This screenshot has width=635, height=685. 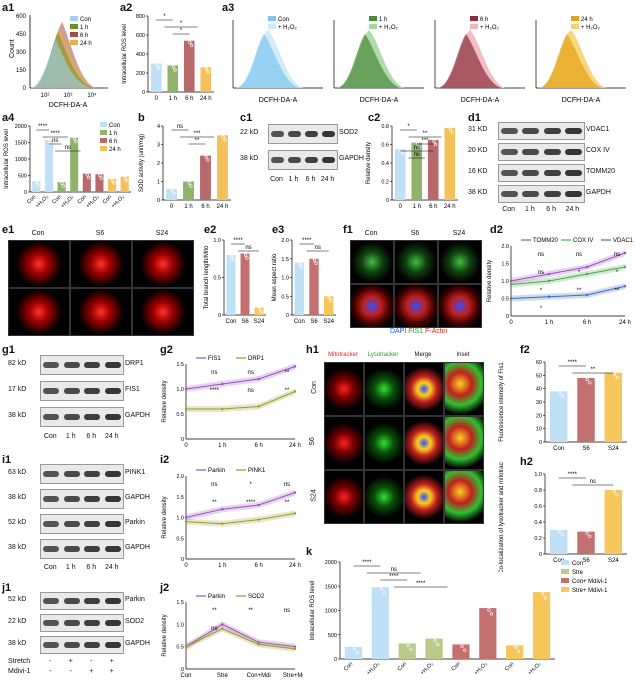 What do you see at coordinates (540, 555) in the screenshot?
I see `y-tick-label: 0` at bounding box center [540, 555].